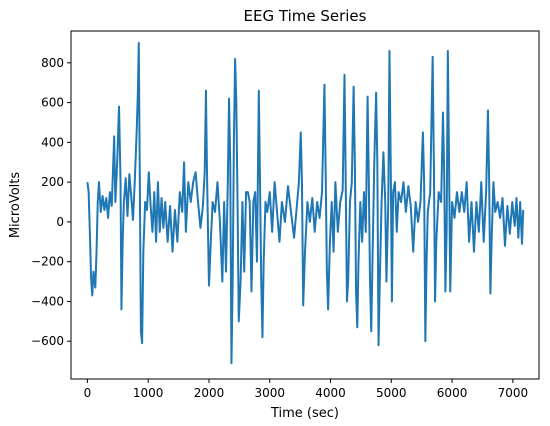  What do you see at coordinates (304, 413) in the screenshot?
I see `x-axis-label: Time (sec)` at bounding box center [304, 413].